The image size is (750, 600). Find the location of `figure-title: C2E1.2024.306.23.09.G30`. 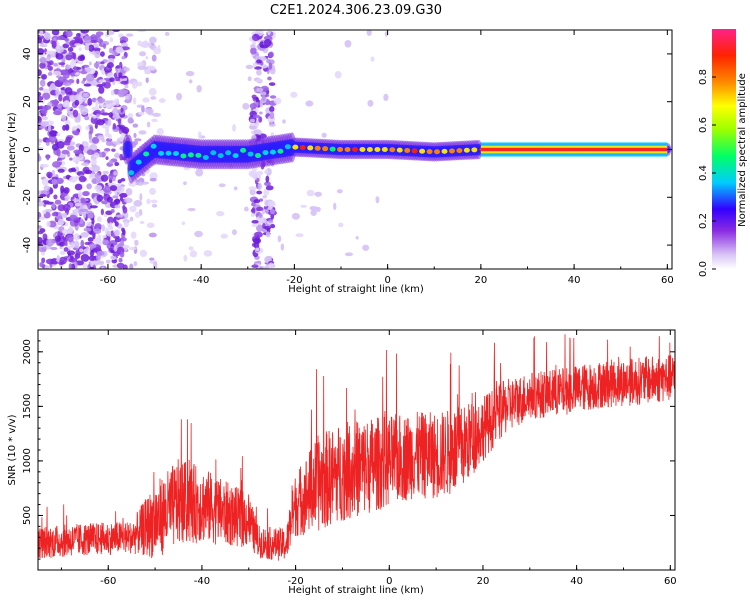

figure-title: C2E1.2024.306.23.09.G30 is located at coordinates (356, 10).